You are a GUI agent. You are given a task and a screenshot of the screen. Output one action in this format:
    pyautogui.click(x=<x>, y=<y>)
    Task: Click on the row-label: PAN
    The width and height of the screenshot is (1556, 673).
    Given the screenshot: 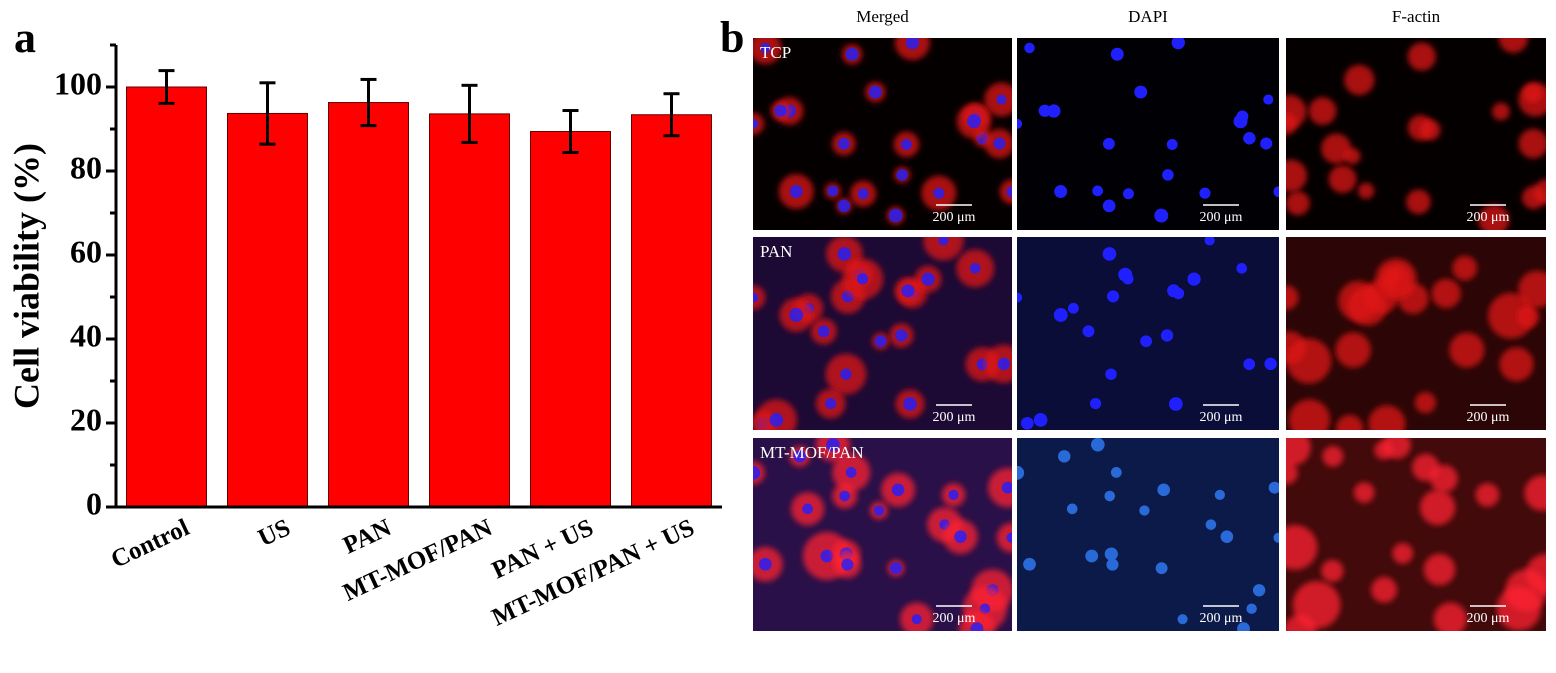 What is the action you would take?
    pyautogui.click(x=776, y=251)
    